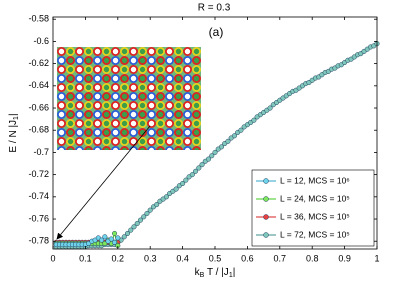  What do you see at coordinates (215, 258) in the screenshot?
I see `x-tick-label: 0.5` at bounding box center [215, 258].